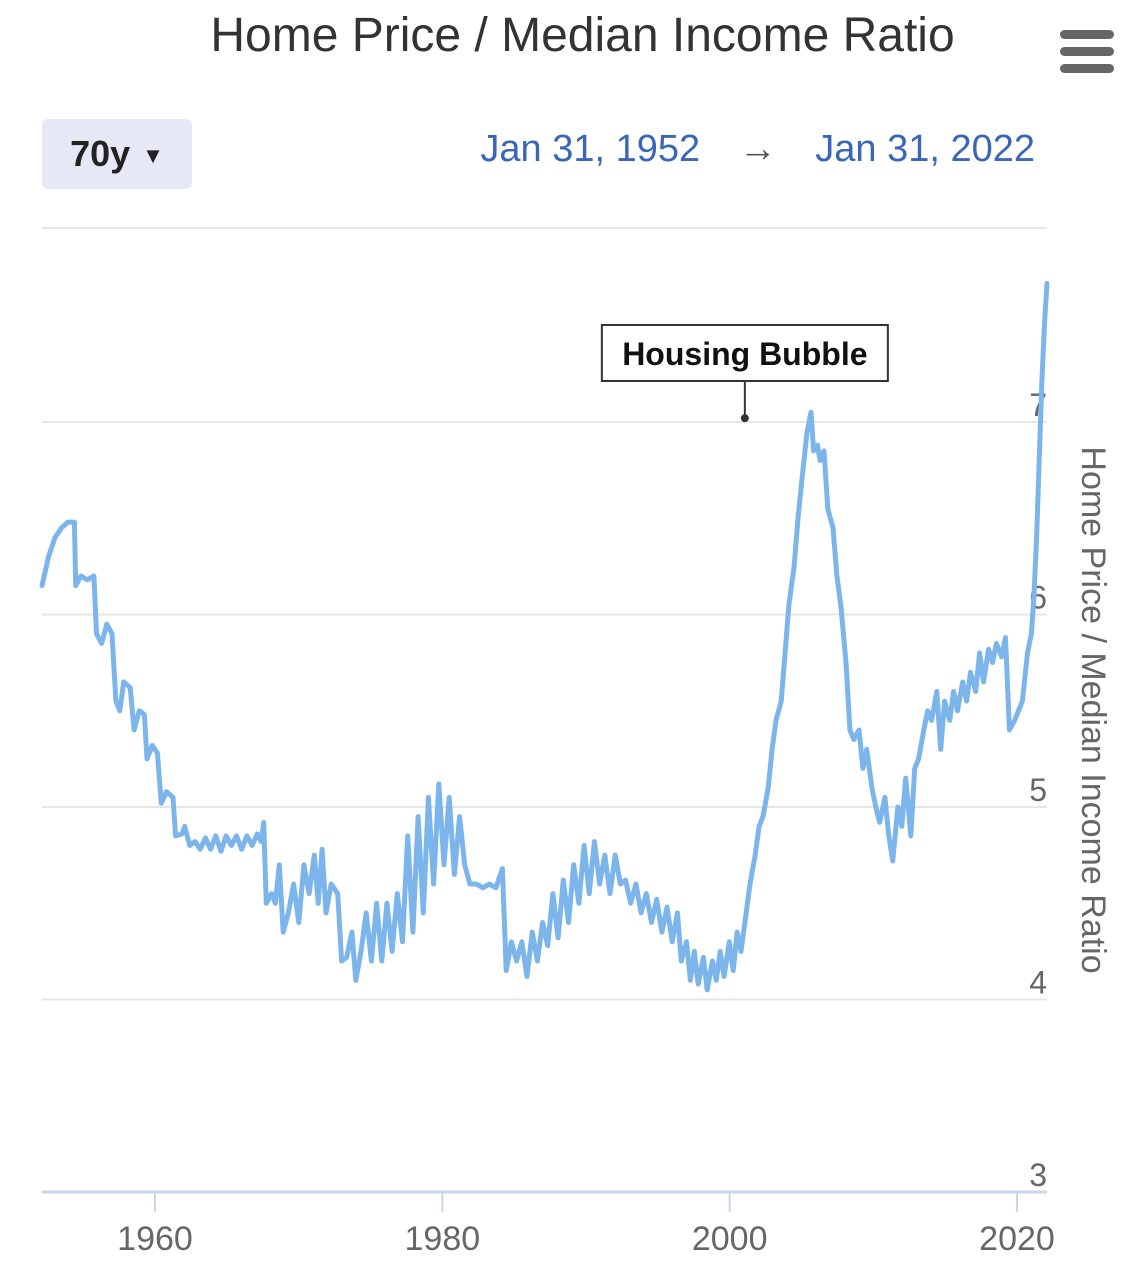 The image size is (1130, 1288). I want to click on range-label: 70y, so click(100, 153).